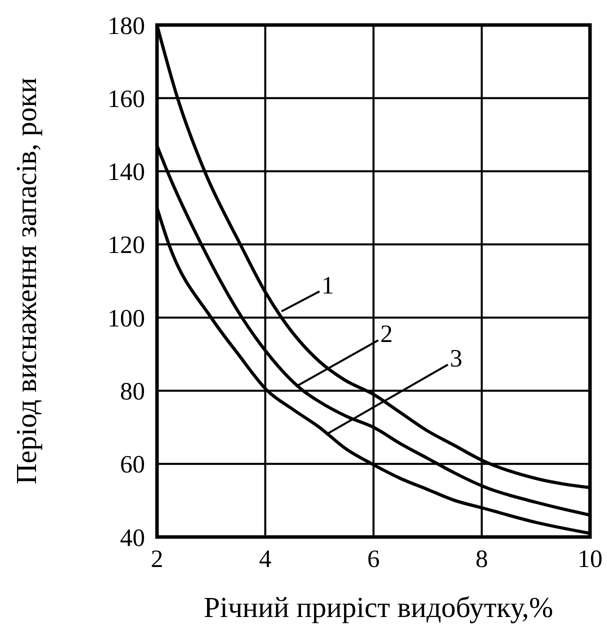 This screenshot has width=607, height=633. Describe the element at coordinates (126, 26) in the screenshot. I see `y-tick-label: 180` at that location.